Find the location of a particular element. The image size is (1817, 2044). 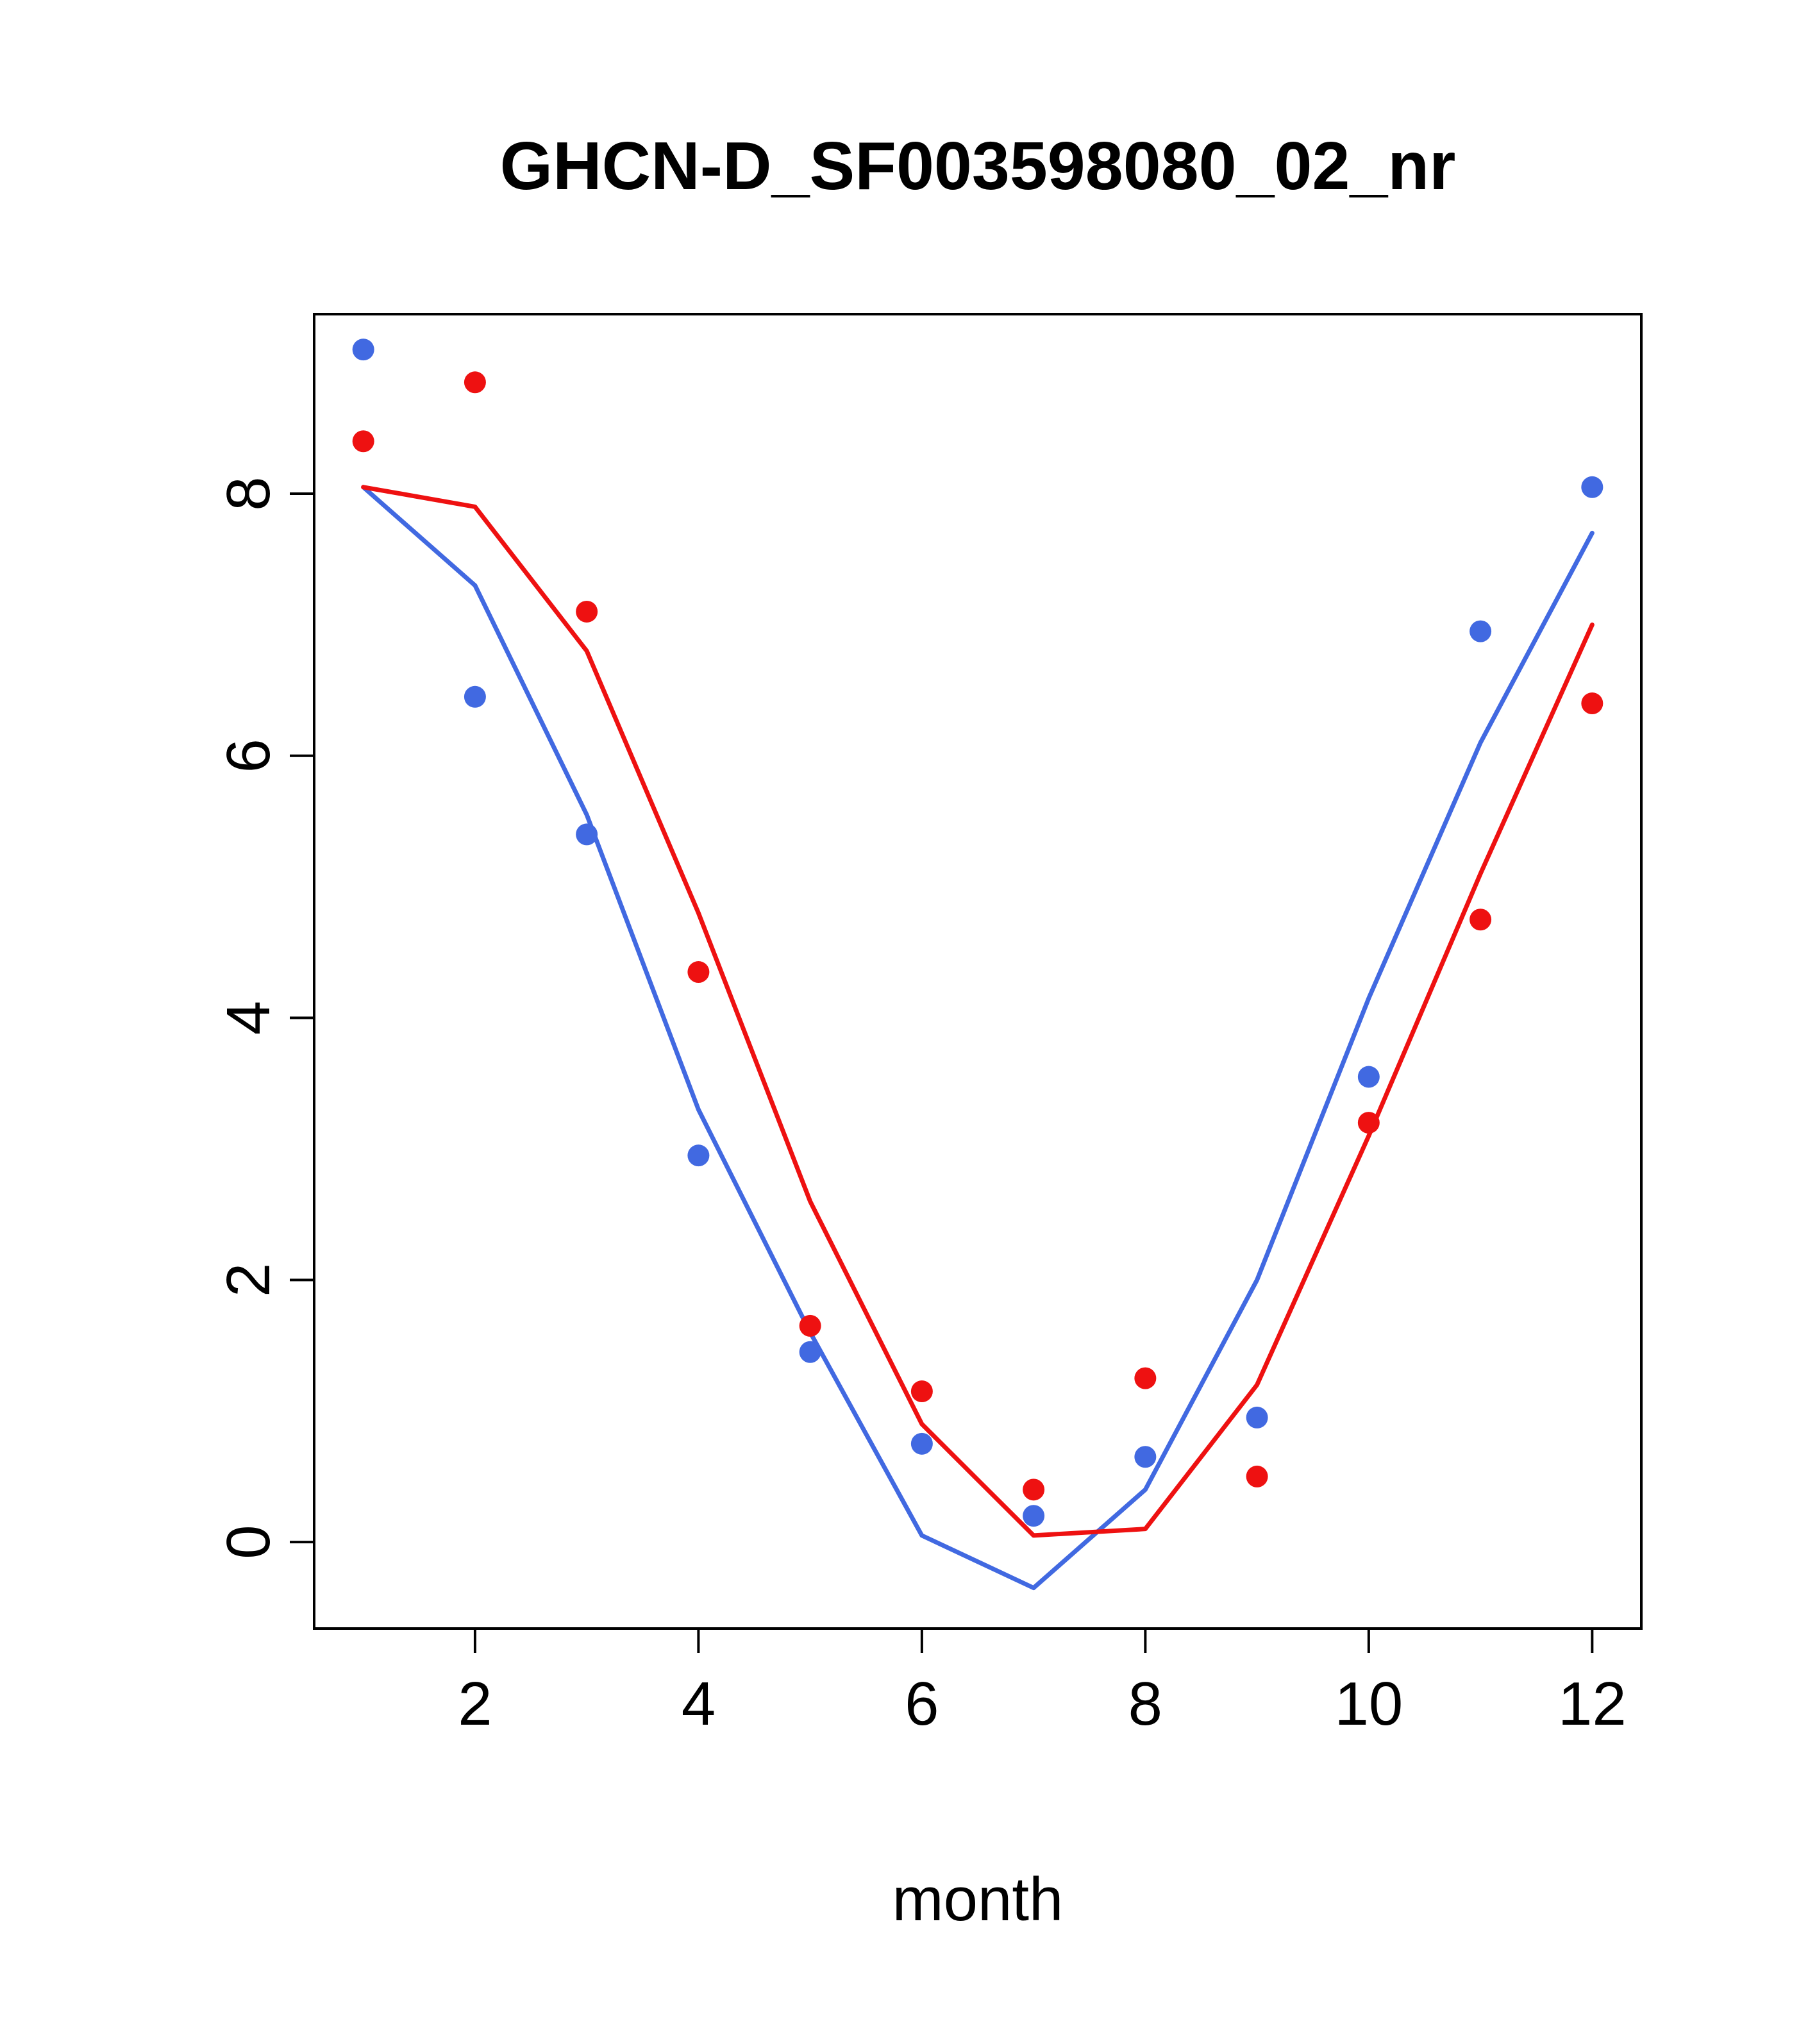

x-tick-label: 6 is located at coordinates (922, 1704).